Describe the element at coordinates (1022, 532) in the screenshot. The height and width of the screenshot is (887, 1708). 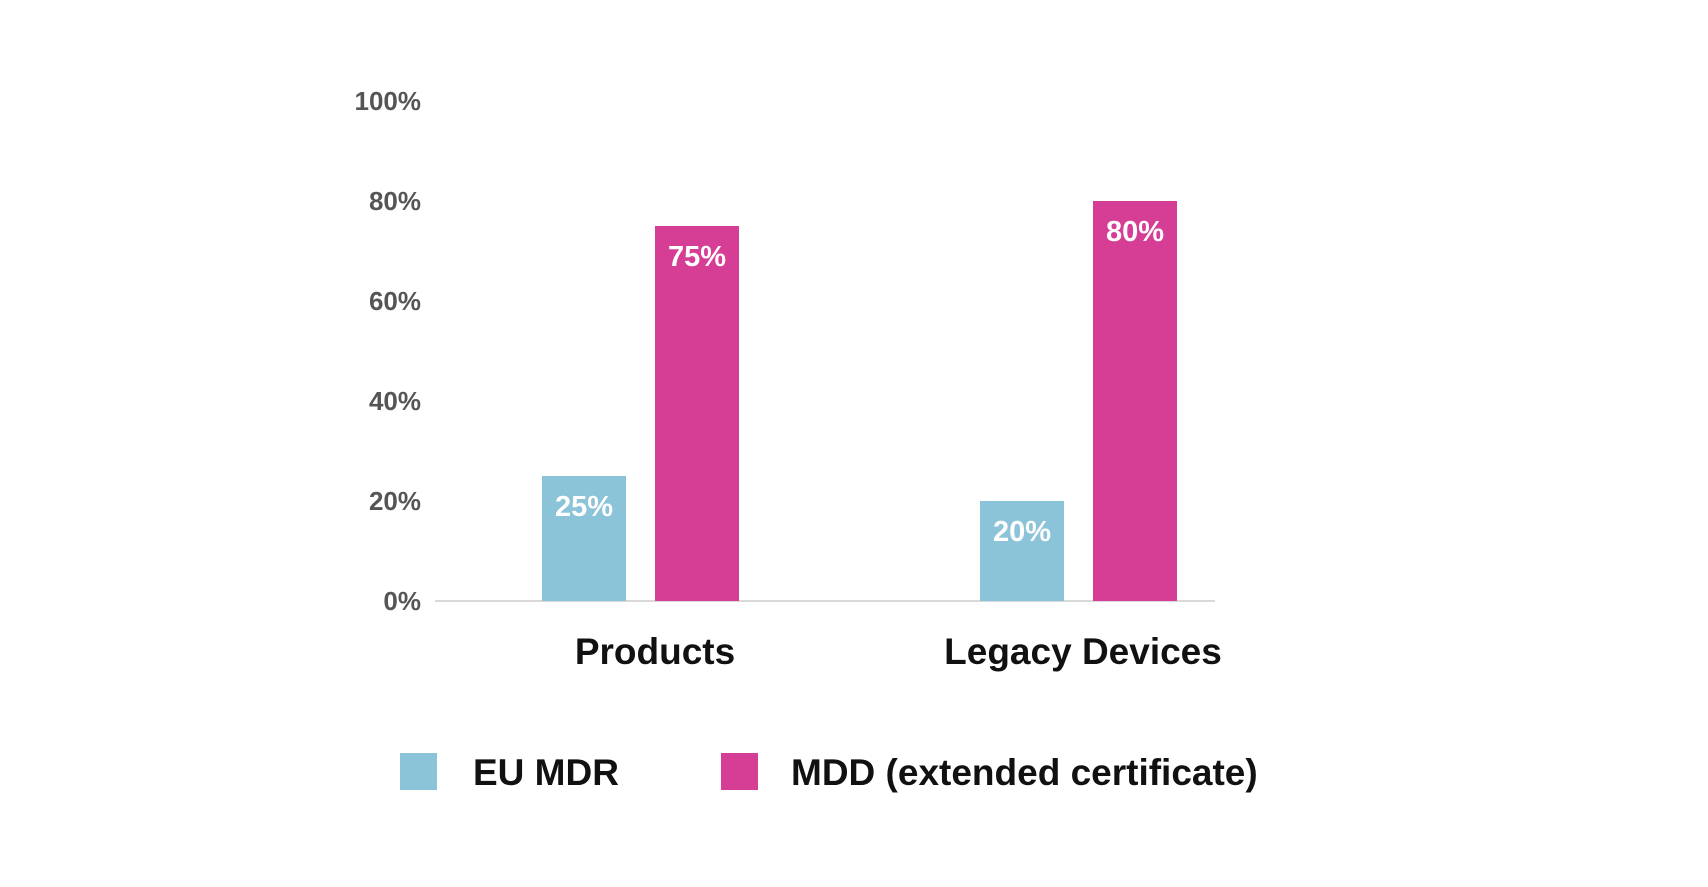
I see `bar-data-label: 20%` at that location.